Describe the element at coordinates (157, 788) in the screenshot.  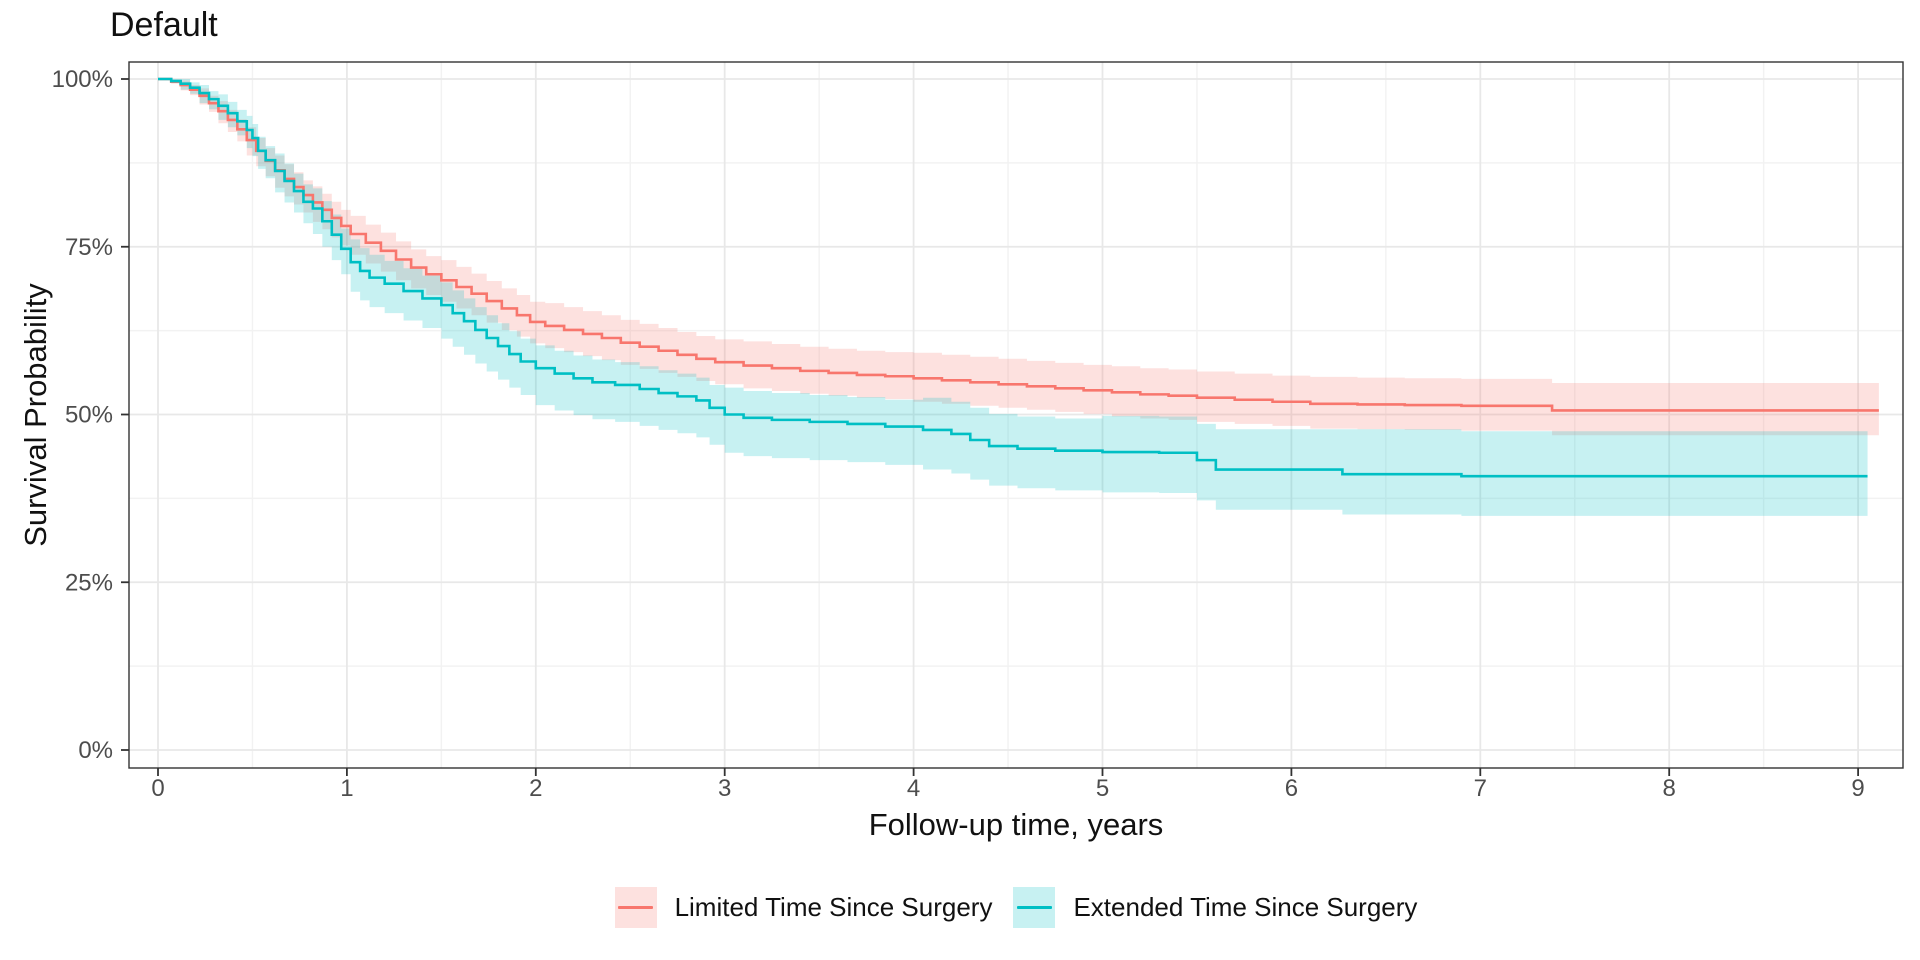
I see `x-tick-label: 0` at that location.